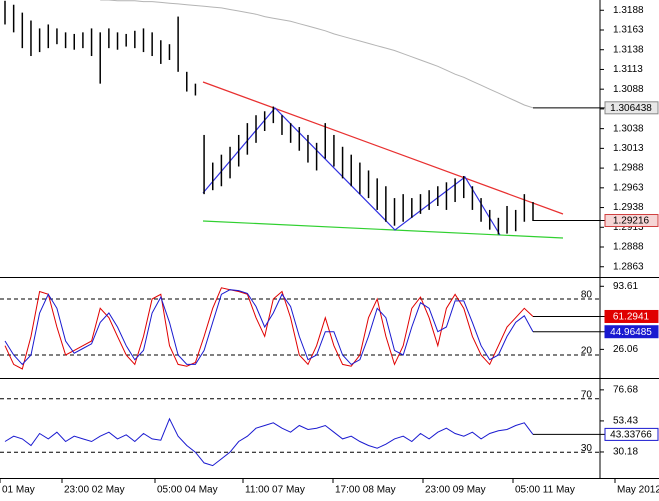  What do you see at coordinates (628, 69) in the screenshot?
I see `y-tick-label: 1.3113` at bounding box center [628, 69].